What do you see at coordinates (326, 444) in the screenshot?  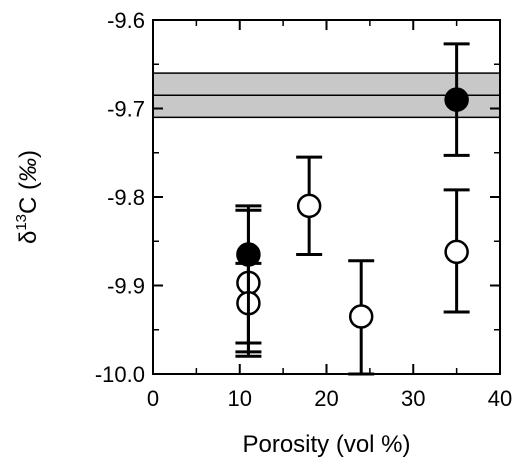 I see `x-axis-label: Porosity (vol %)` at bounding box center [326, 444].